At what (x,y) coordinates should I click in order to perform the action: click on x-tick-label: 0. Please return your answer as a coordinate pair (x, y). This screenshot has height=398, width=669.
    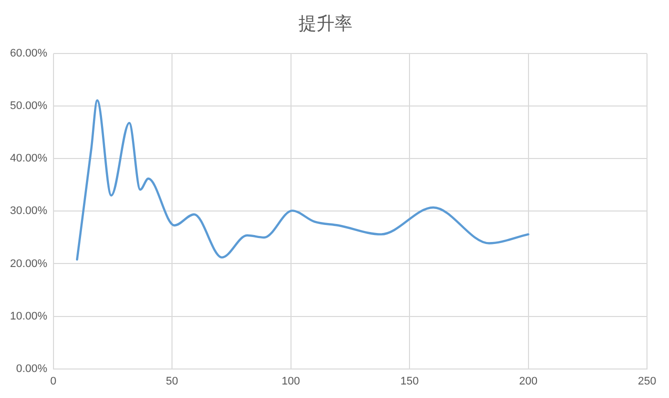
    Looking at the image, I should click on (53, 381).